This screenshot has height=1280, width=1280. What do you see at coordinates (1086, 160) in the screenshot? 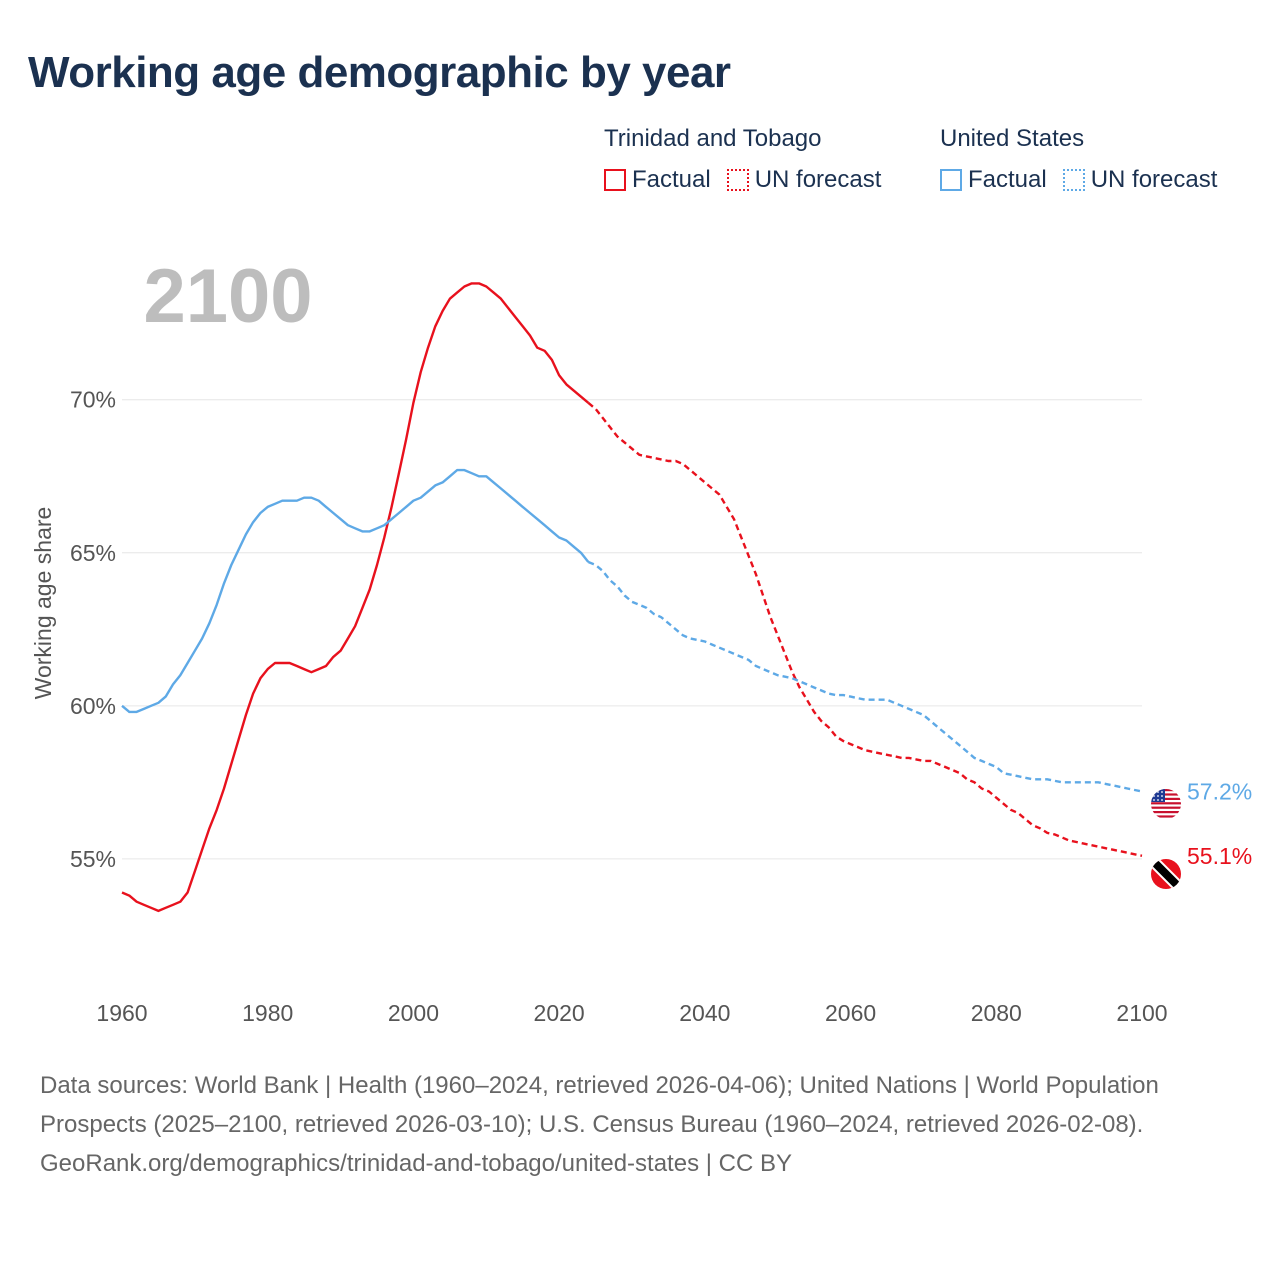
I see `legend-group-united-states: United States Factual UN forecast` at bounding box center [1086, 160].